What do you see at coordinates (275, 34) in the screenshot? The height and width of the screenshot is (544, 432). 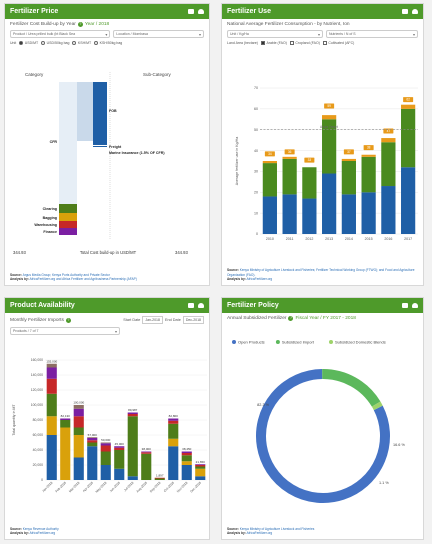 I see `unit-dropdown: Unit / Kg/Ha` at bounding box center [275, 34].